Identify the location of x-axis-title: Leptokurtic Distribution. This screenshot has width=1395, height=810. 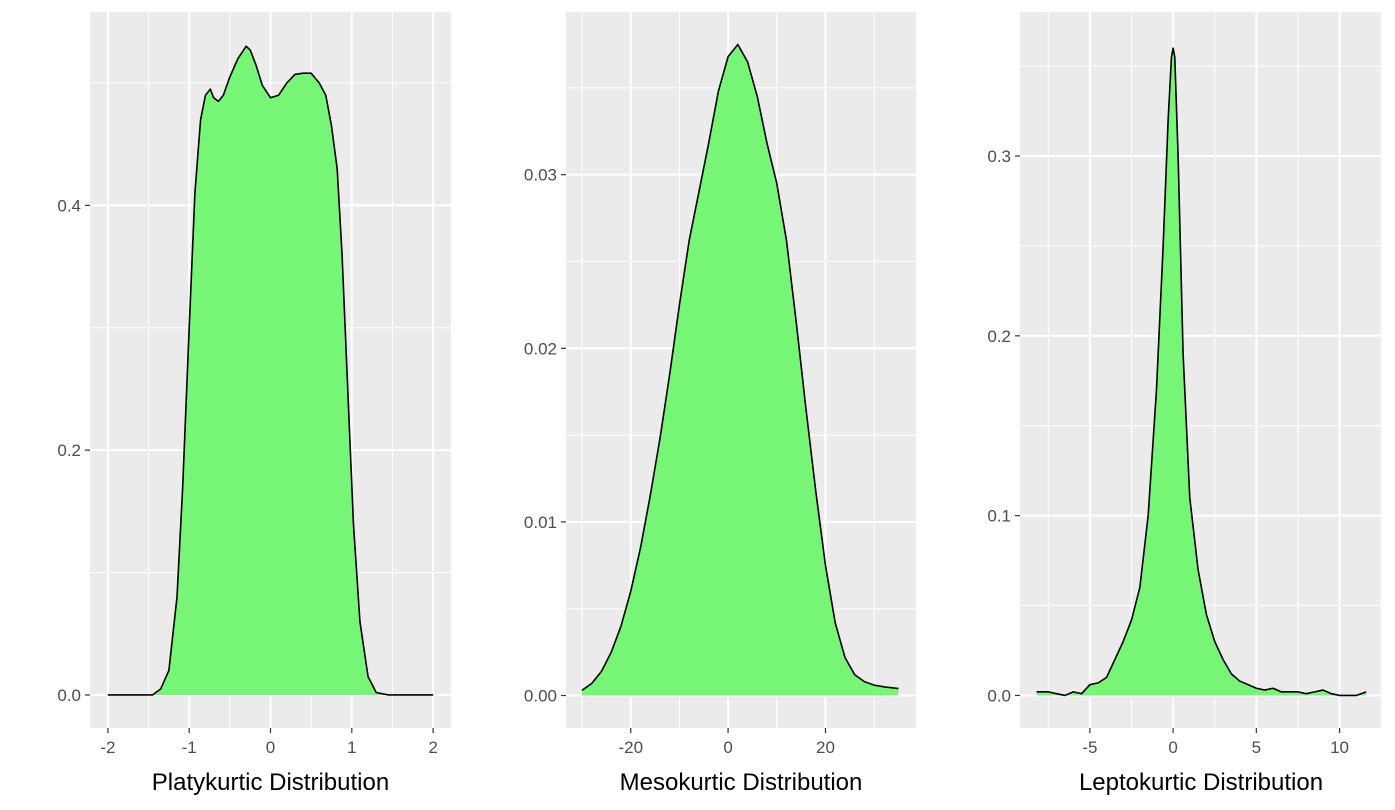
(1201, 782).